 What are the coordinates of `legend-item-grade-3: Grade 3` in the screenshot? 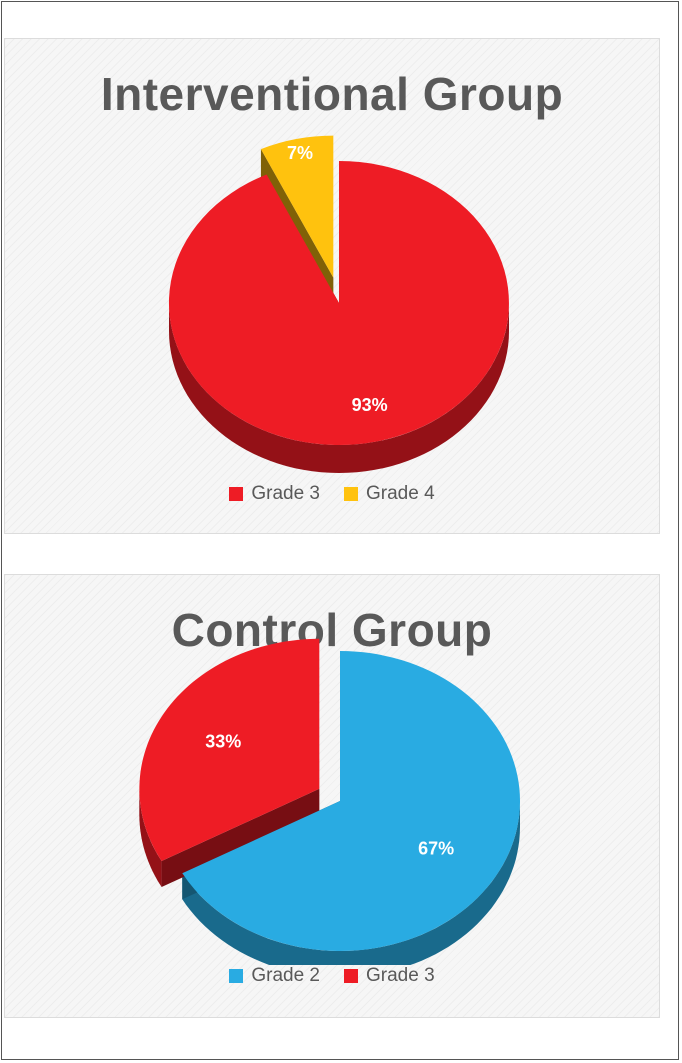 It's located at (274, 494).